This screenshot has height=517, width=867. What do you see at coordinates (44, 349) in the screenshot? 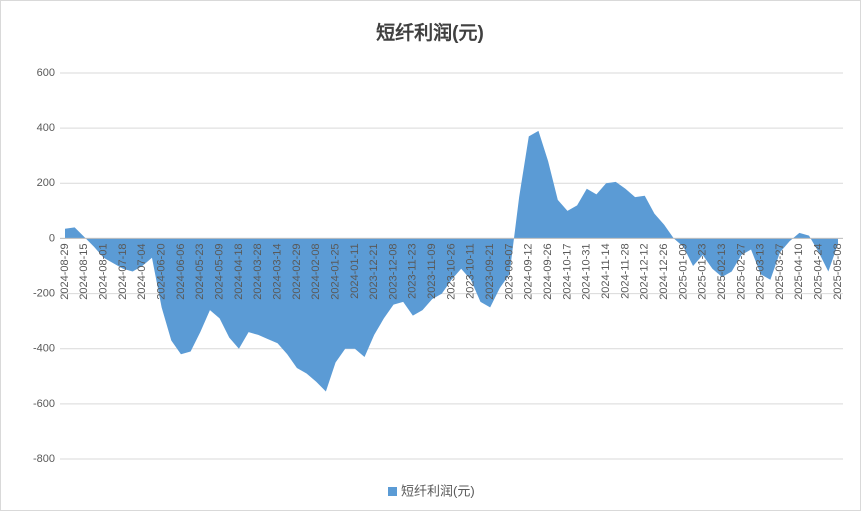
I see `y-tick-label: -400` at bounding box center [44, 349].